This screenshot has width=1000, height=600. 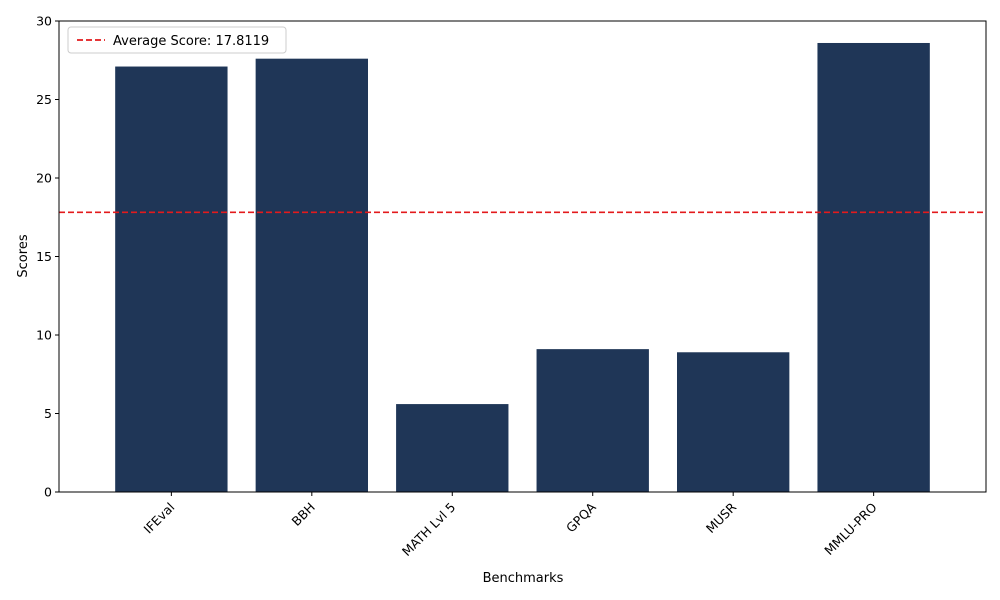 What do you see at coordinates (44, 21) in the screenshot?
I see `y-tick-label-6: 30` at bounding box center [44, 21].